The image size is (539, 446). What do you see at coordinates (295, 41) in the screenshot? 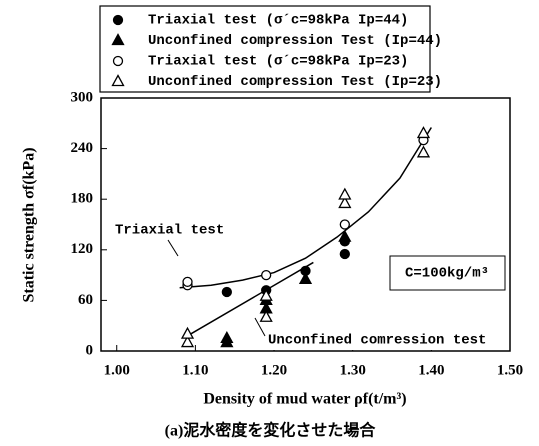
I see `legend-label: Unconfined compression Test (Ip=44)` at bounding box center [295, 41].